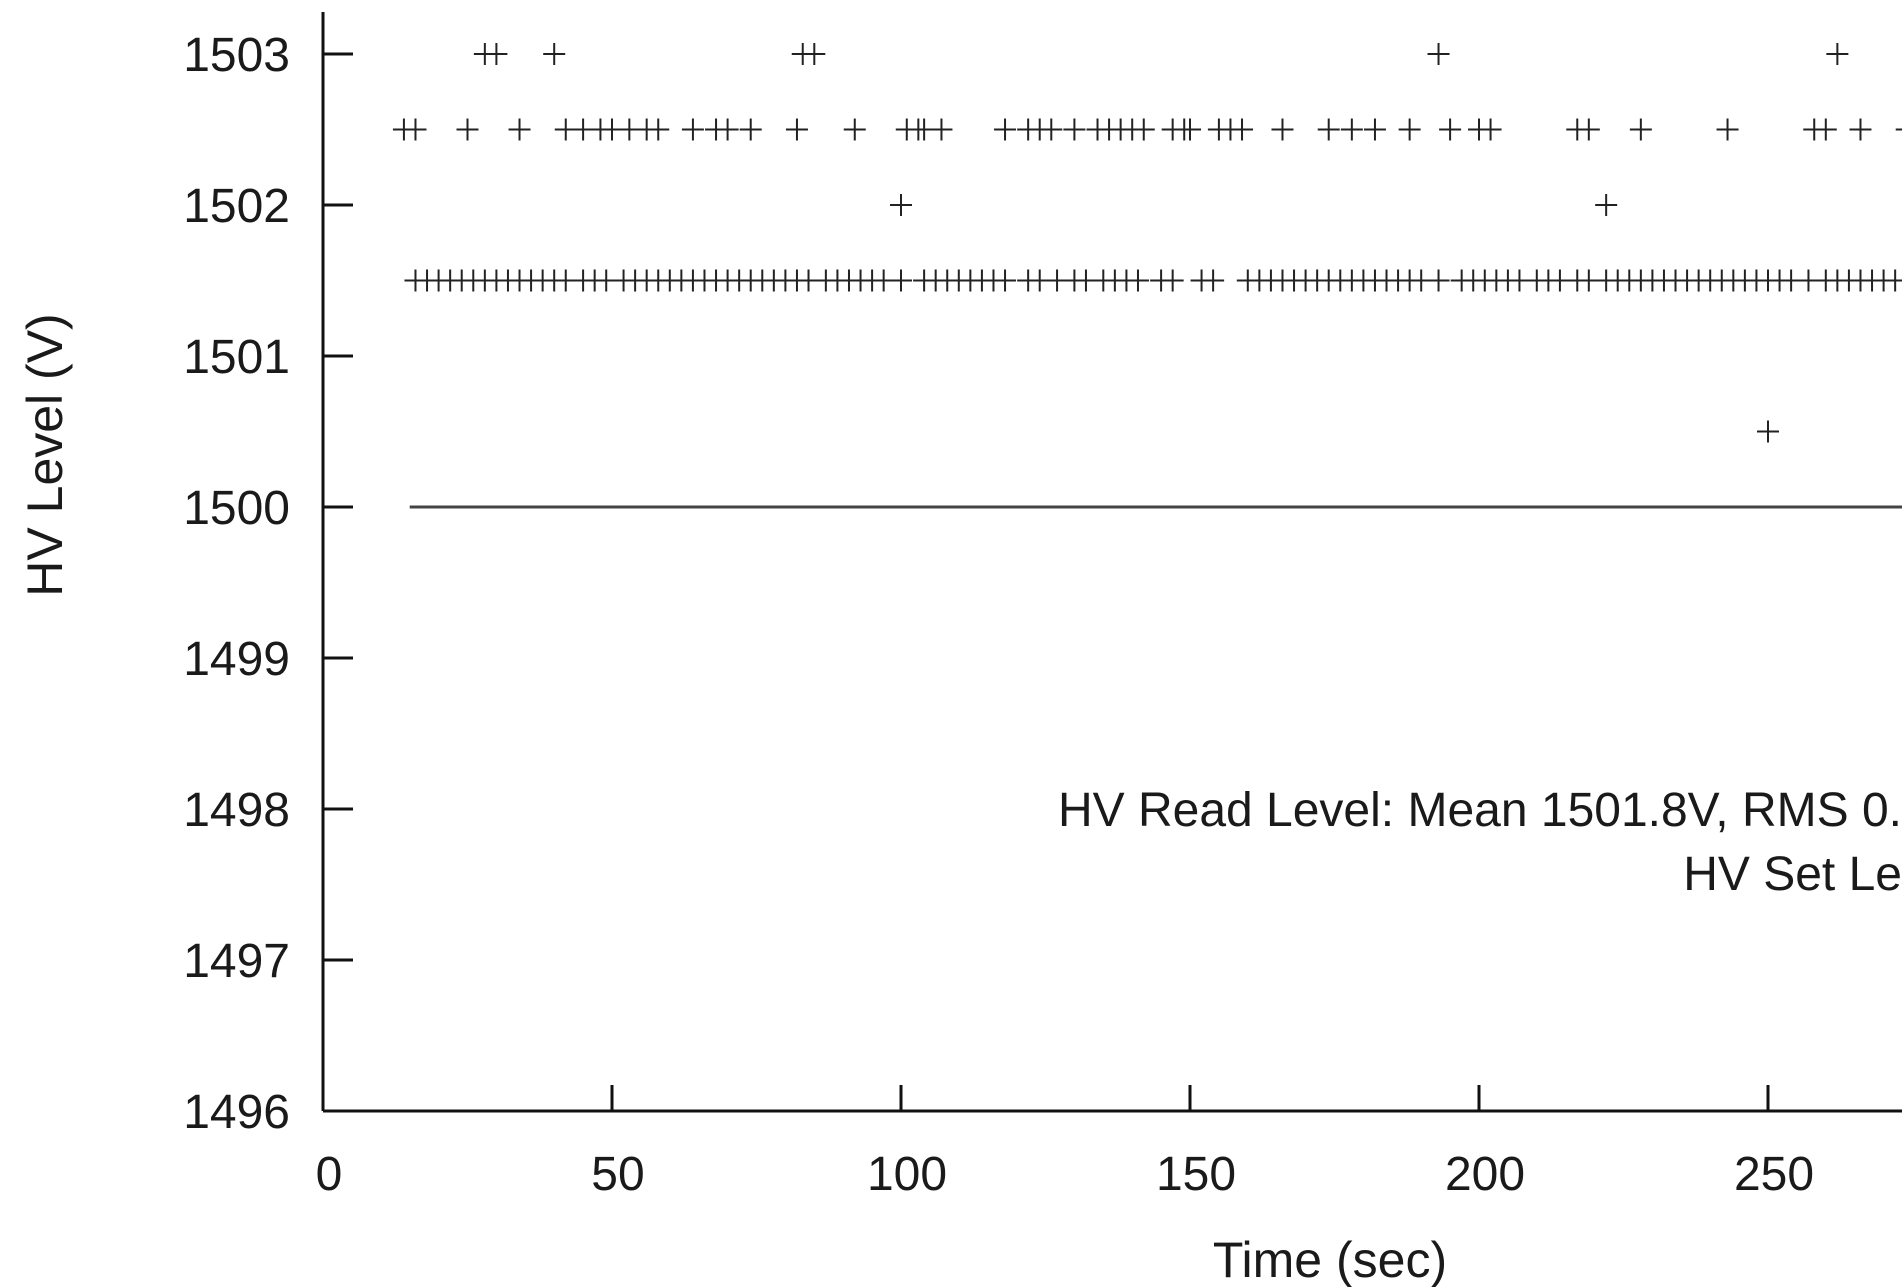 This screenshot has width=1902, height=1287. I want to click on y-tick-label: 1501, so click(236, 357).